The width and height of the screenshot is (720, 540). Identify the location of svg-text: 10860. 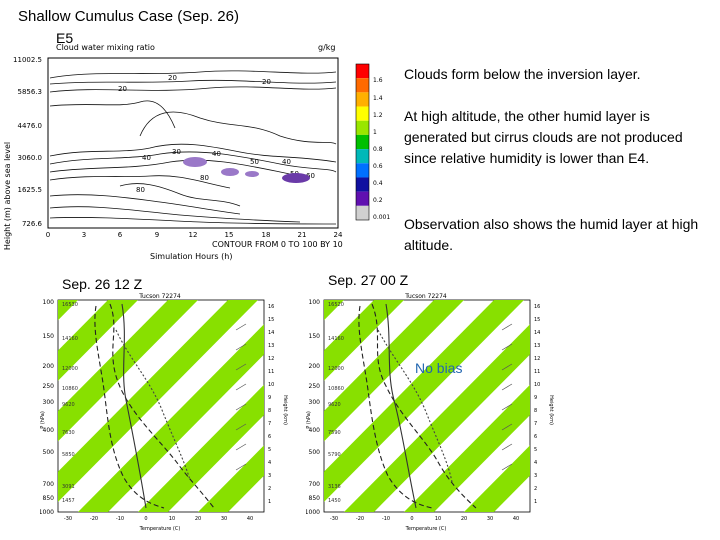
(70, 389).